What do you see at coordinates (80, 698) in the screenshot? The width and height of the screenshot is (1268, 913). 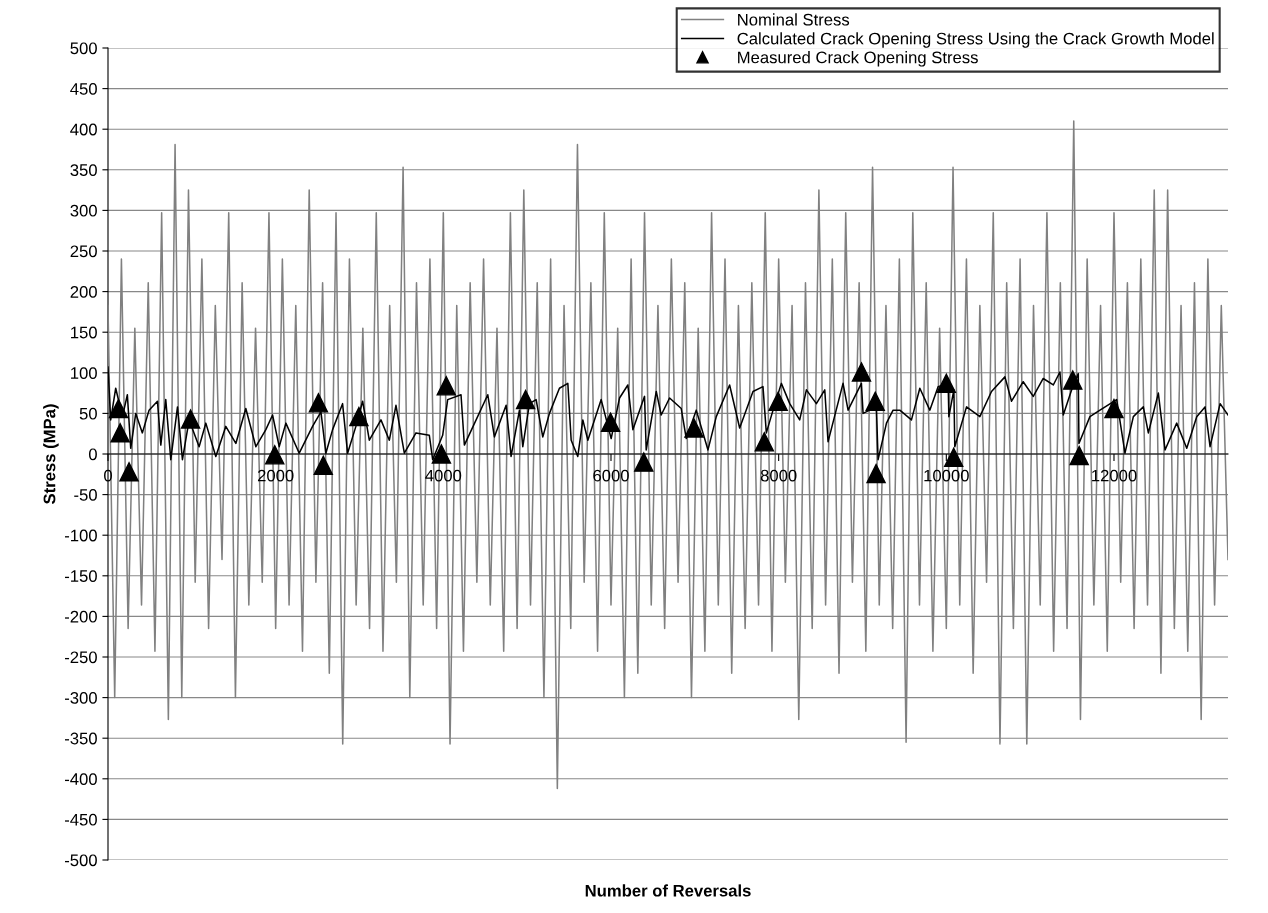 I see `y-tick-label: -300` at bounding box center [80, 698].